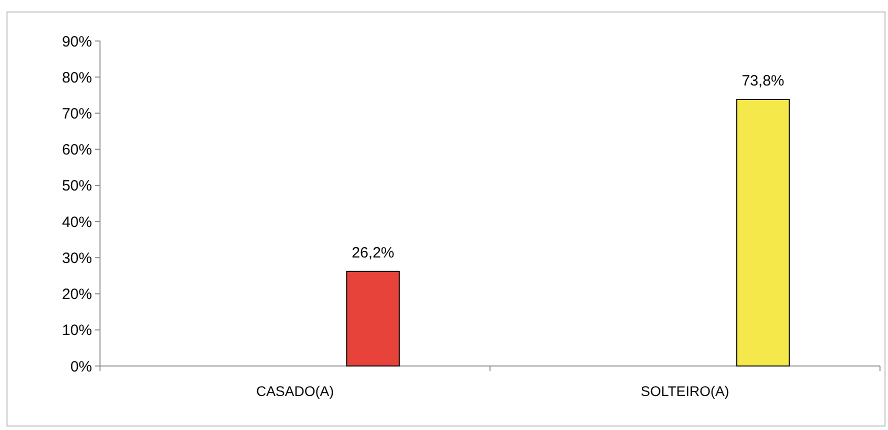  What do you see at coordinates (685, 391) in the screenshot?
I see `x-tick-label: SOLTEIRO(A)` at bounding box center [685, 391].